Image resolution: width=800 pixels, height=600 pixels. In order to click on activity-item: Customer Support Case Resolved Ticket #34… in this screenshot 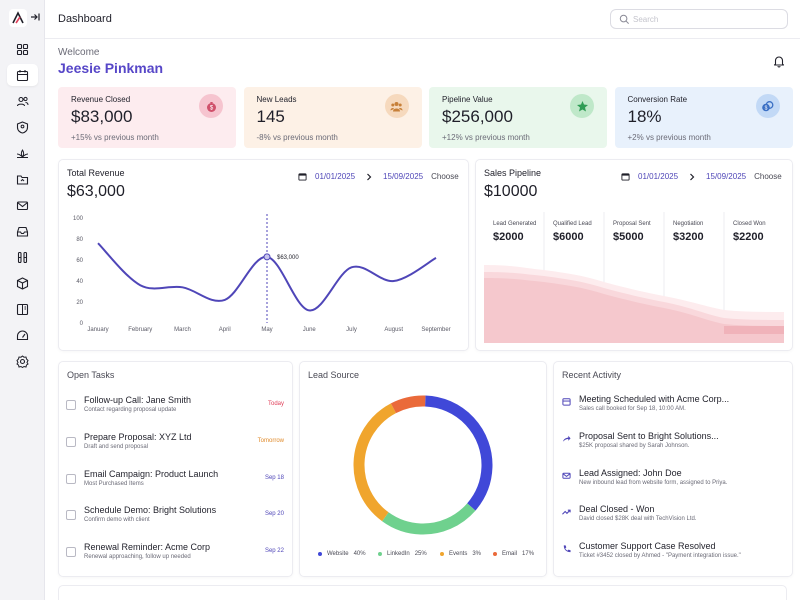, I will do `click(672, 553)`.